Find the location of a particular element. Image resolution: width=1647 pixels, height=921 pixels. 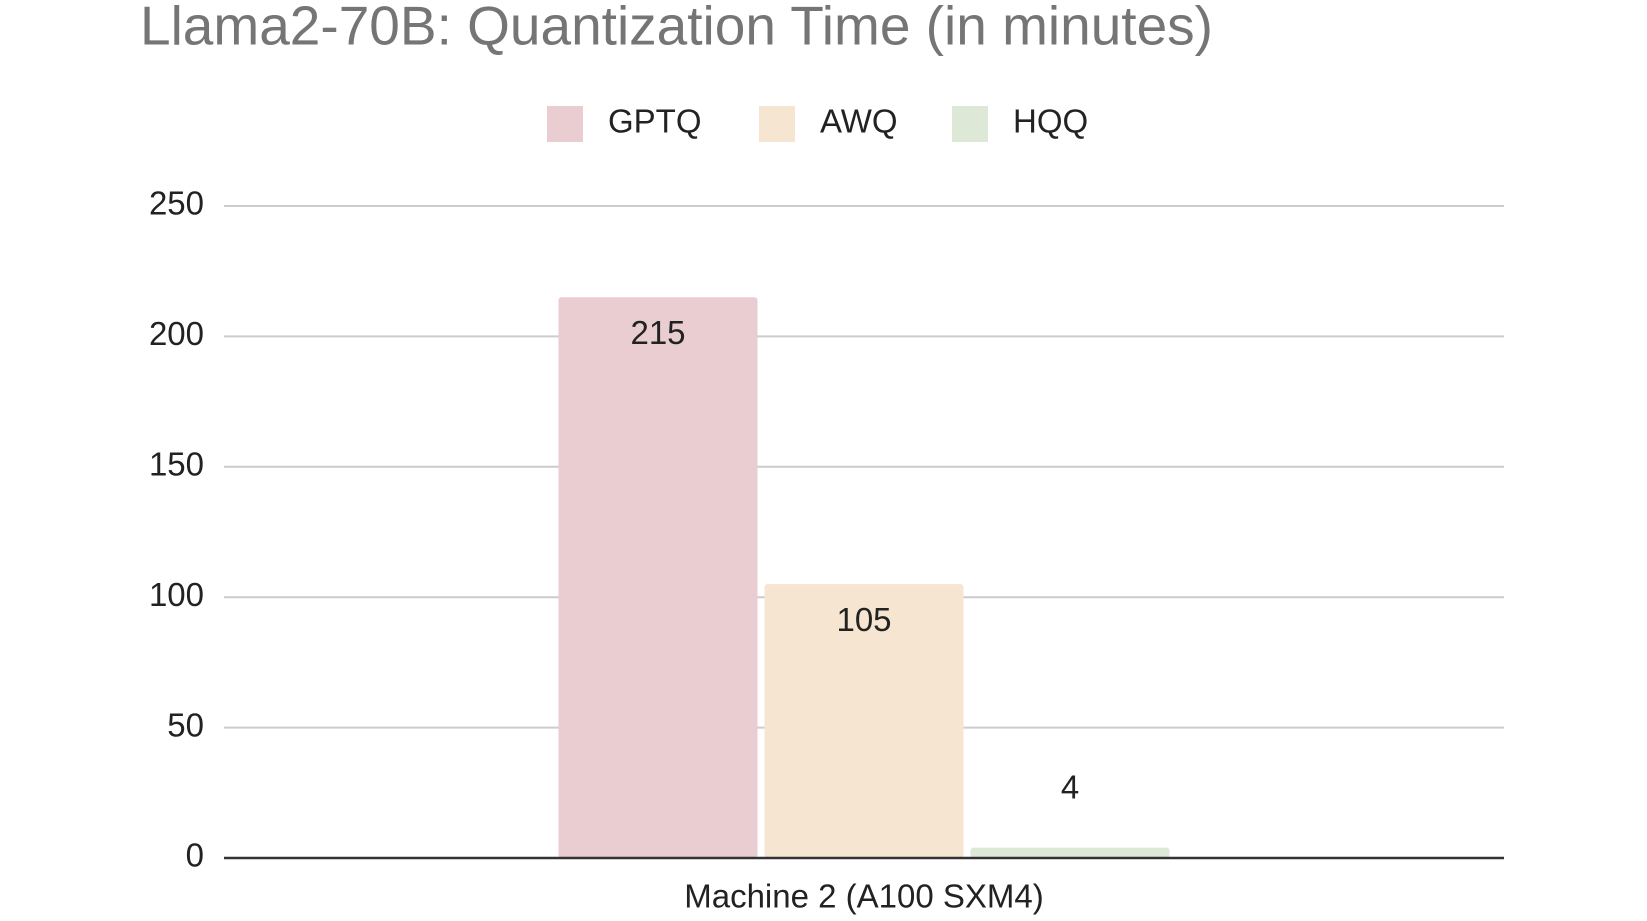

x-tick-label: Machine 2 (A100 SXM4) is located at coordinates (864, 896).